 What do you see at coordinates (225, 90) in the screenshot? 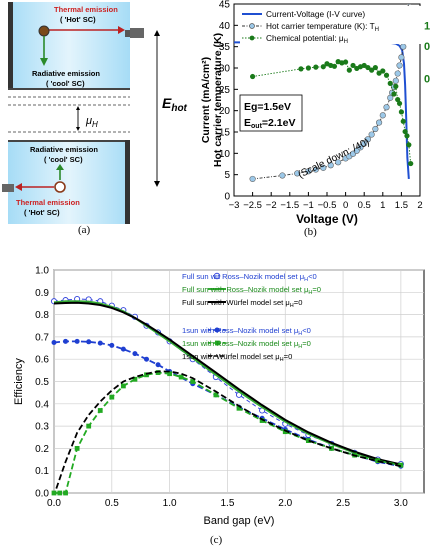
I see `y-tick-label: 25` at bounding box center [225, 90].